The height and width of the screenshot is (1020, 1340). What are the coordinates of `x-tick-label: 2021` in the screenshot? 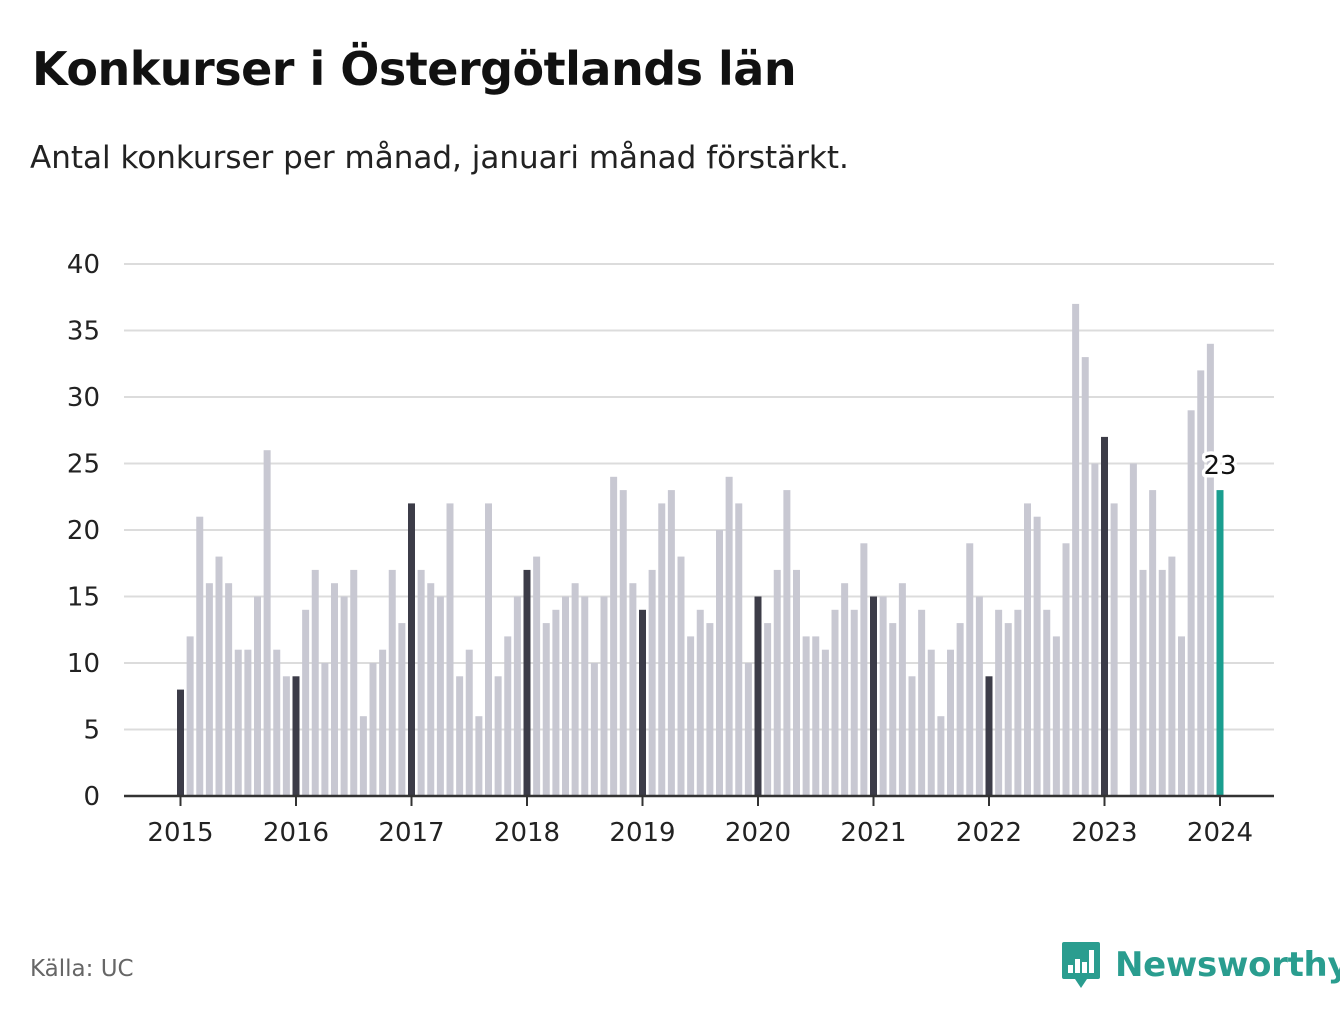 It's located at (873, 833).